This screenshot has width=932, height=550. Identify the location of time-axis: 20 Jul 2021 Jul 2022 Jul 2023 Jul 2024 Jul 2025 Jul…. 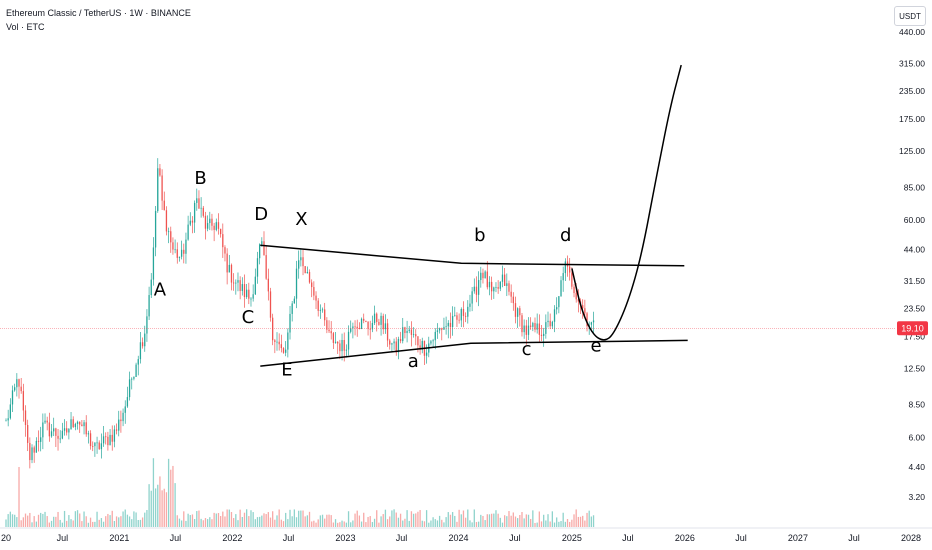
(461, 538).